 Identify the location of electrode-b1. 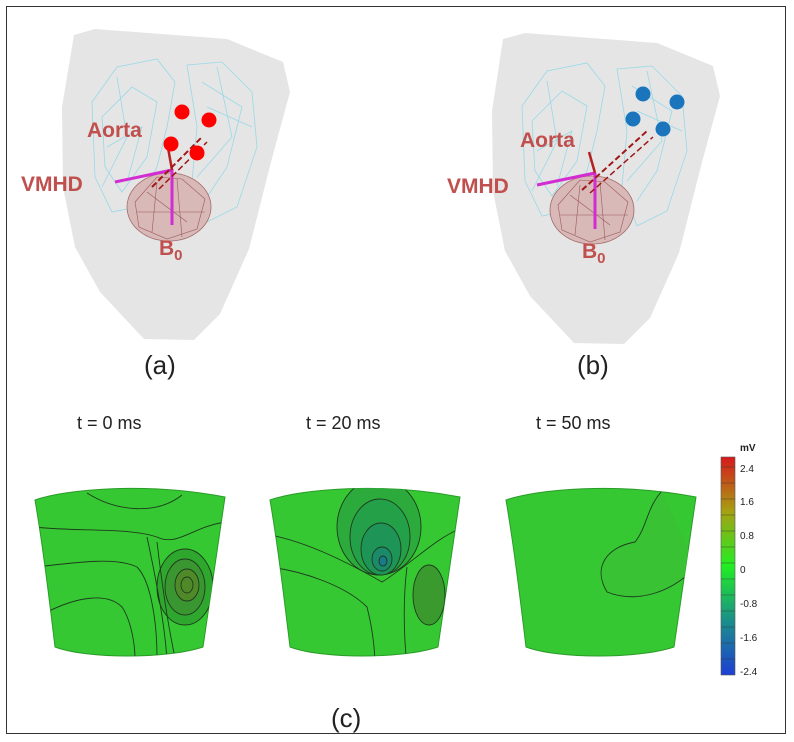
(643, 94).